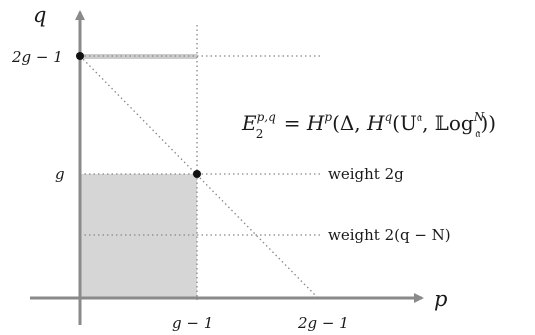 This screenshot has width=535, height=335. I want to click on spectral-sequence-formula: Ep,q 2 = Hp(Δ, Hq(U𝔞, 𝕃ogN 𝔞)), so click(368, 125).